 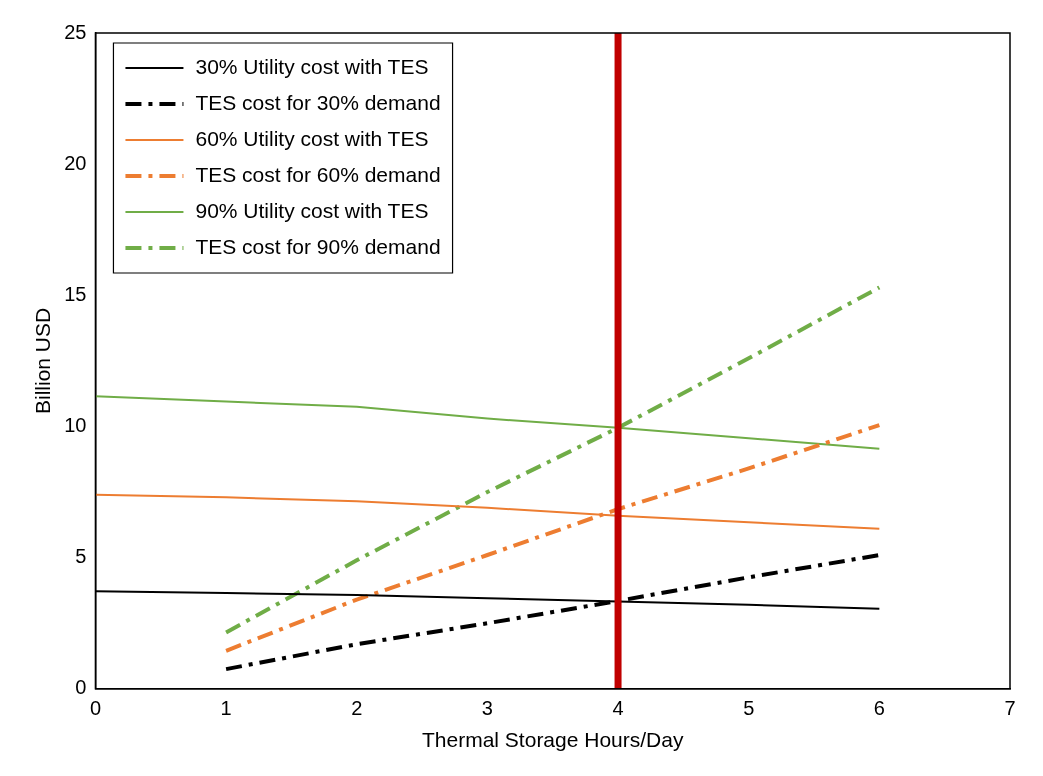 What do you see at coordinates (95, 708) in the screenshot?
I see `x-tick-label: 0` at bounding box center [95, 708].